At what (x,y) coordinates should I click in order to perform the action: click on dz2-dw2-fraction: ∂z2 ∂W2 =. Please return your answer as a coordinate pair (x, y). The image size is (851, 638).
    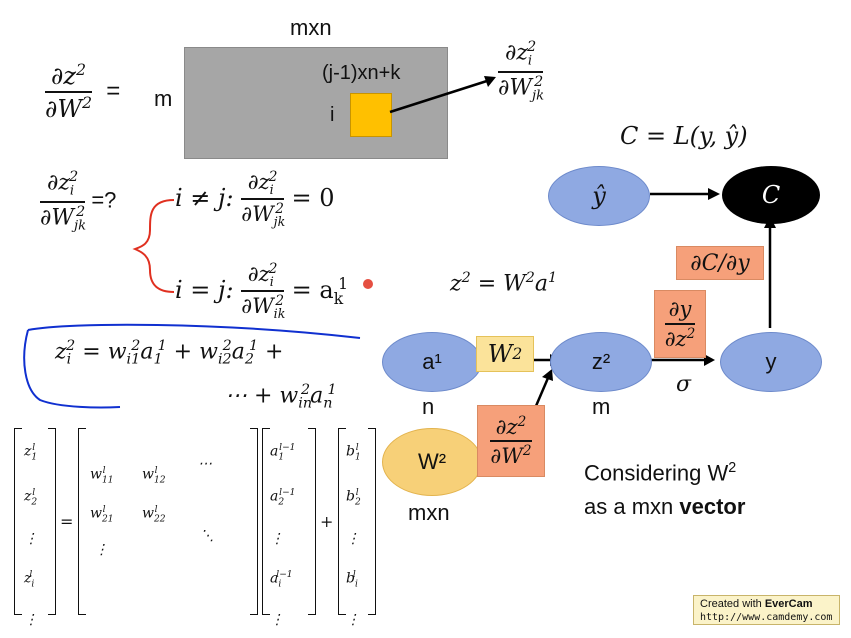
    Looking at the image, I should click on (83, 92).